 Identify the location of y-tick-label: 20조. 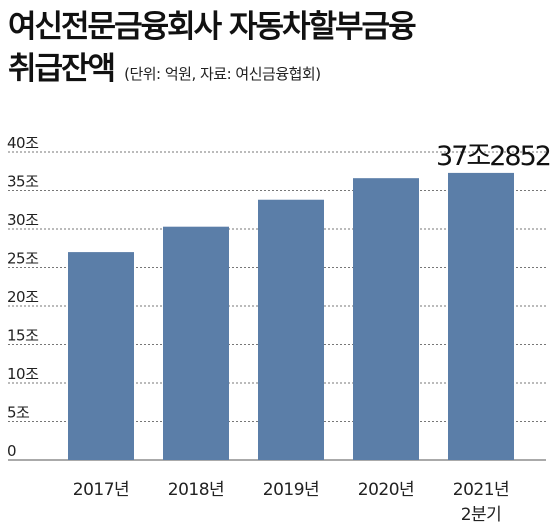
(23, 297).